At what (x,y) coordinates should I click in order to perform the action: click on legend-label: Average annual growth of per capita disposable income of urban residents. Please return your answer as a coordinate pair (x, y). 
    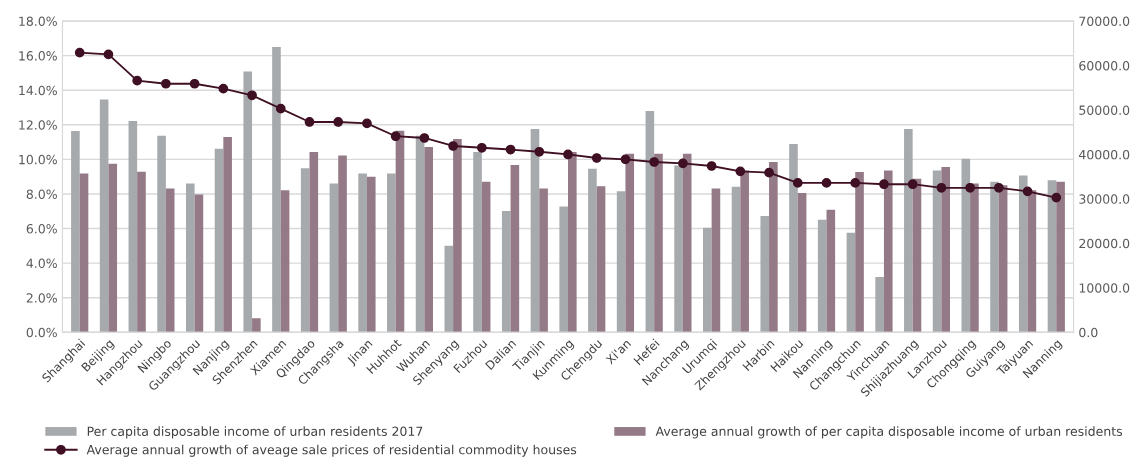
    Looking at the image, I should click on (889, 432).